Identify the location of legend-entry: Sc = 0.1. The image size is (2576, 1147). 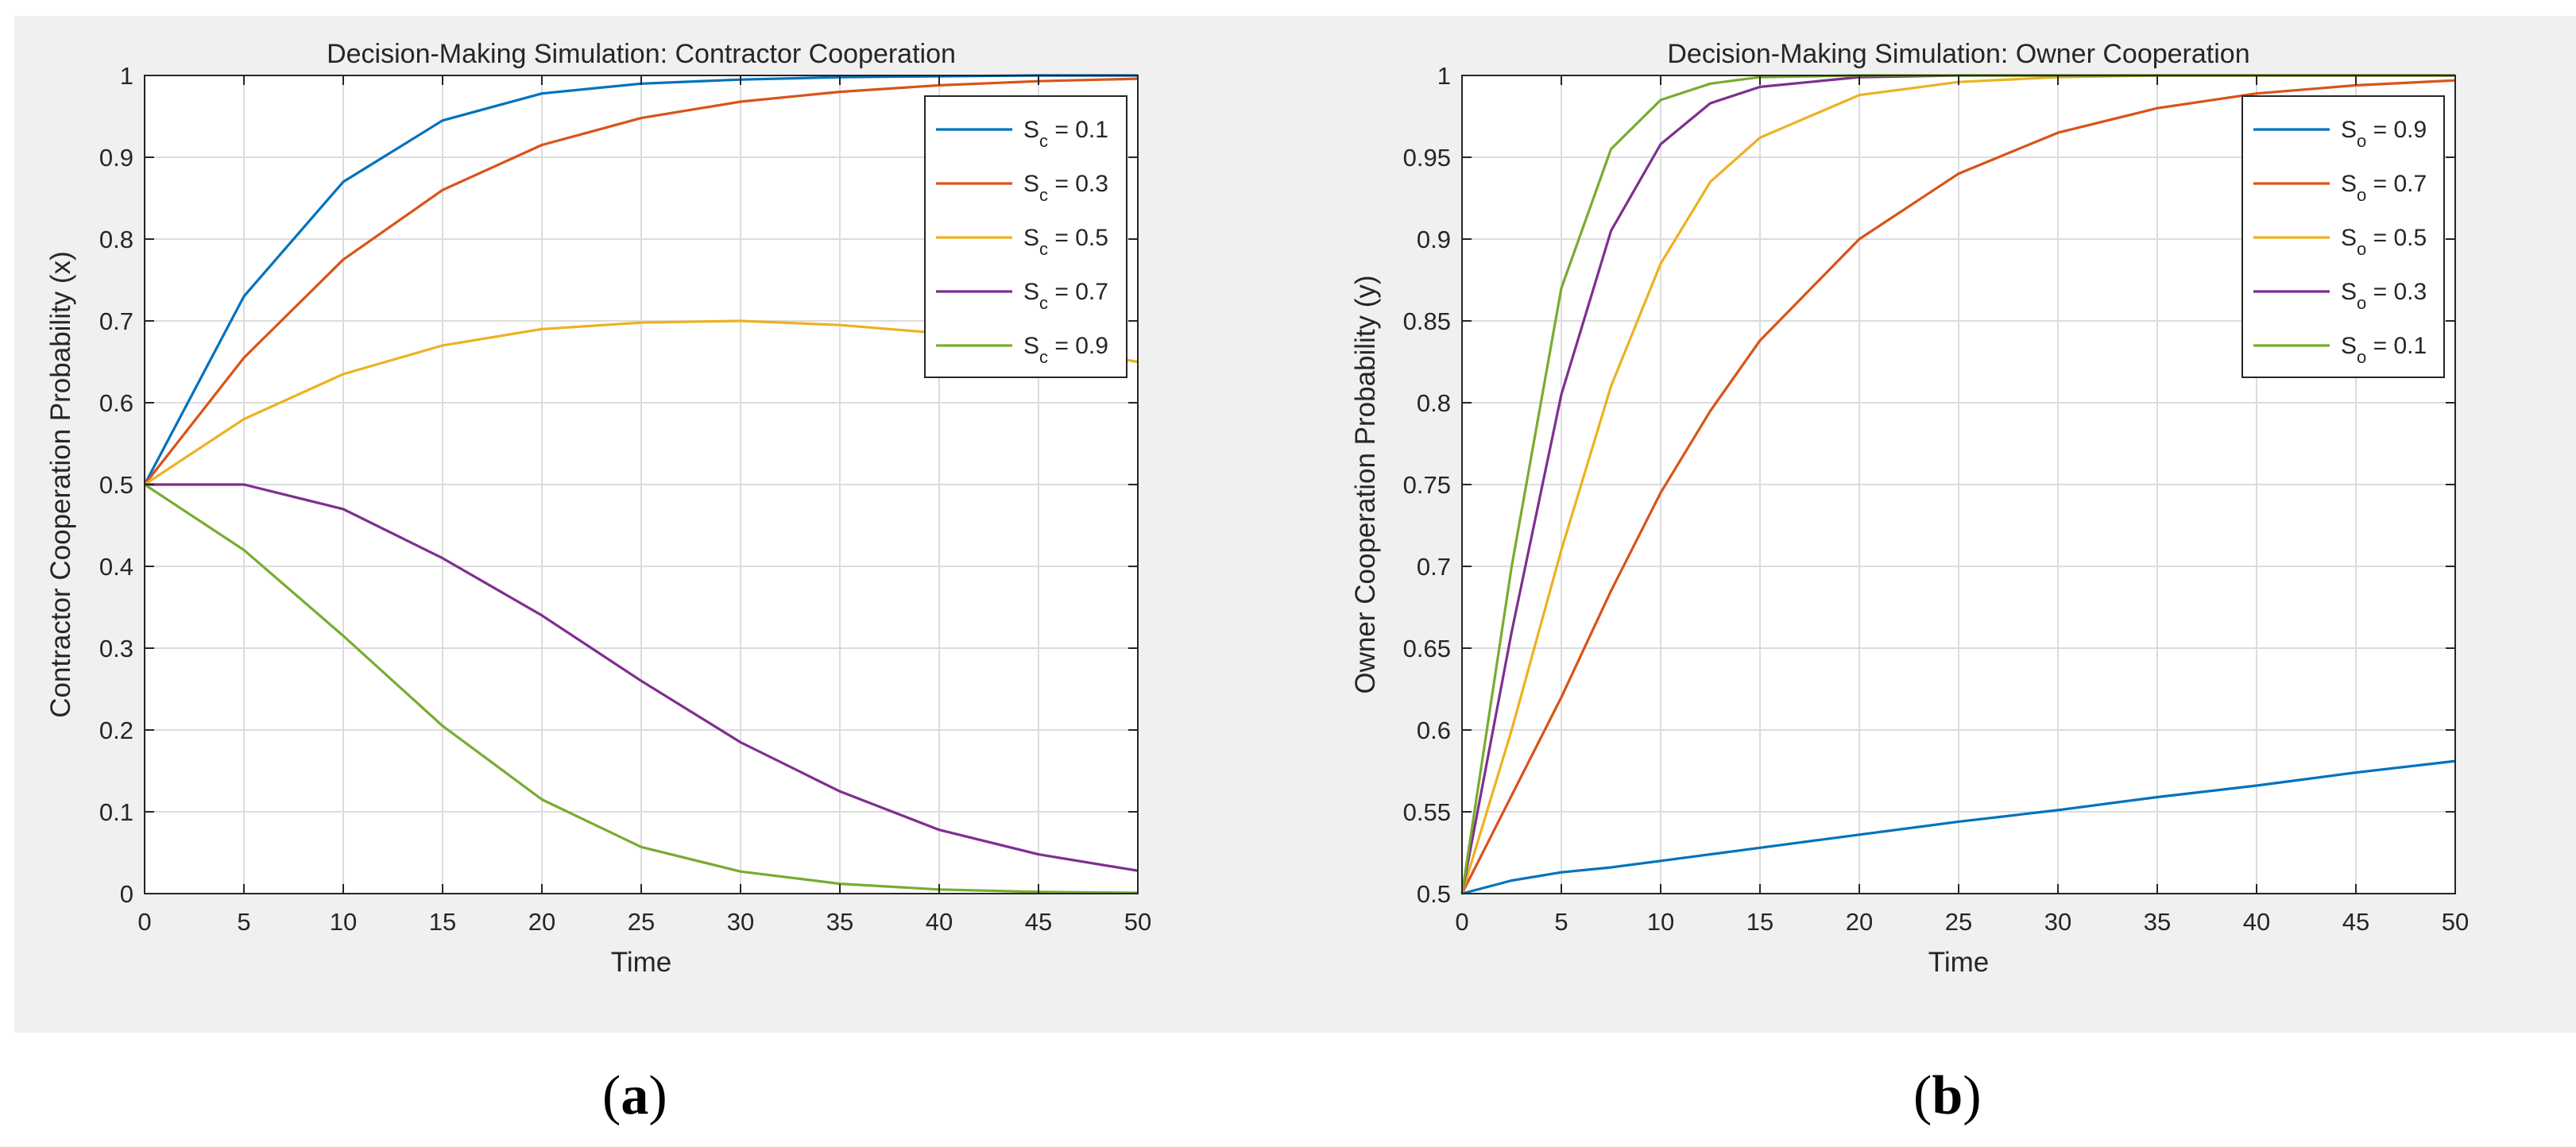
(1065, 134).